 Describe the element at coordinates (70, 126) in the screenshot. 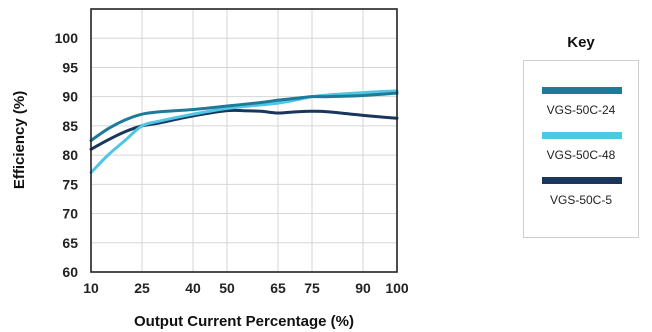

I see `y-tick-label: 85` at that location.